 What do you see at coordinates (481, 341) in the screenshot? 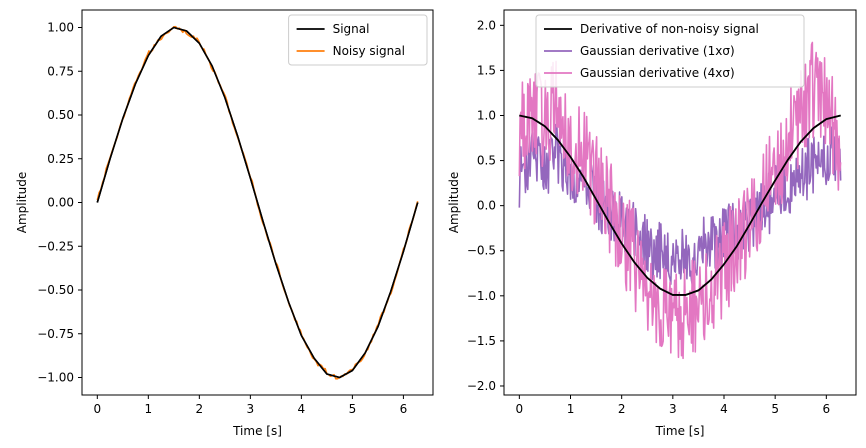
I see `y-tick-label: −1.5` at bounding box center [481, 341].